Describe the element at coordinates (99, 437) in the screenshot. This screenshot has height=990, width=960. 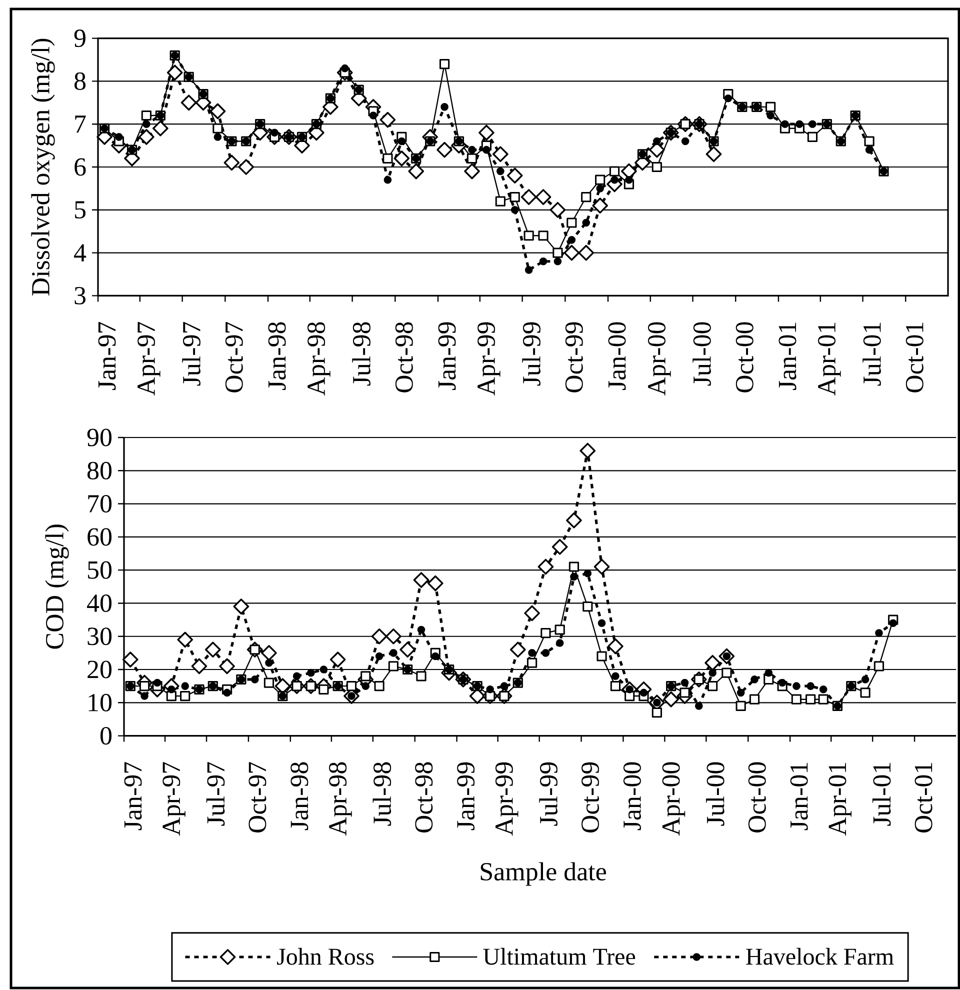
I see `y-tick-label: 90` at that location.